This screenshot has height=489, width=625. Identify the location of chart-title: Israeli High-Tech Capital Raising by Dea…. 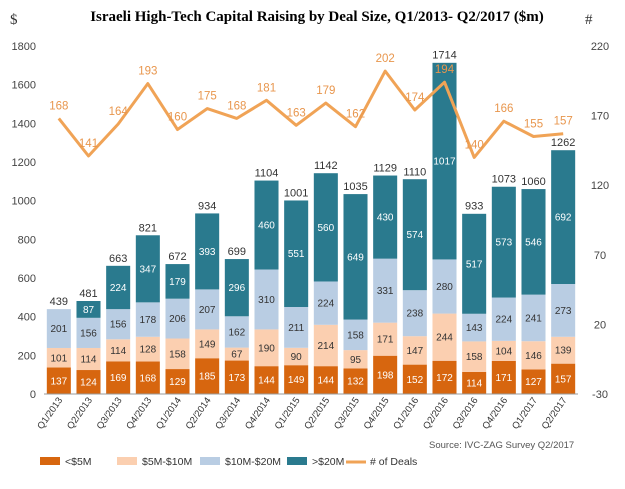
(317, 17).